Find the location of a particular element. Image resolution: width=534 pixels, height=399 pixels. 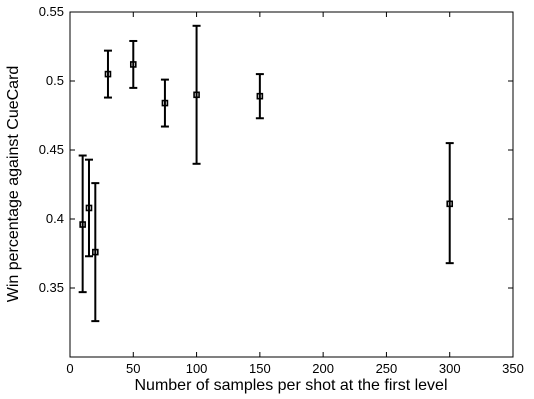

x-tick-label: 0 is located at coordinates (69, 368).